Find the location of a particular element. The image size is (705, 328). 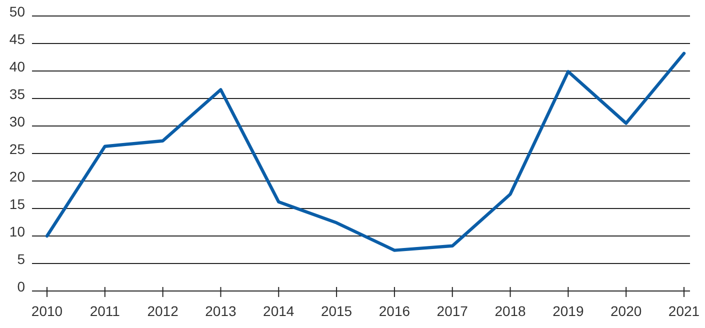

y-tick-label: 45 is located at coordinates (17, 39).